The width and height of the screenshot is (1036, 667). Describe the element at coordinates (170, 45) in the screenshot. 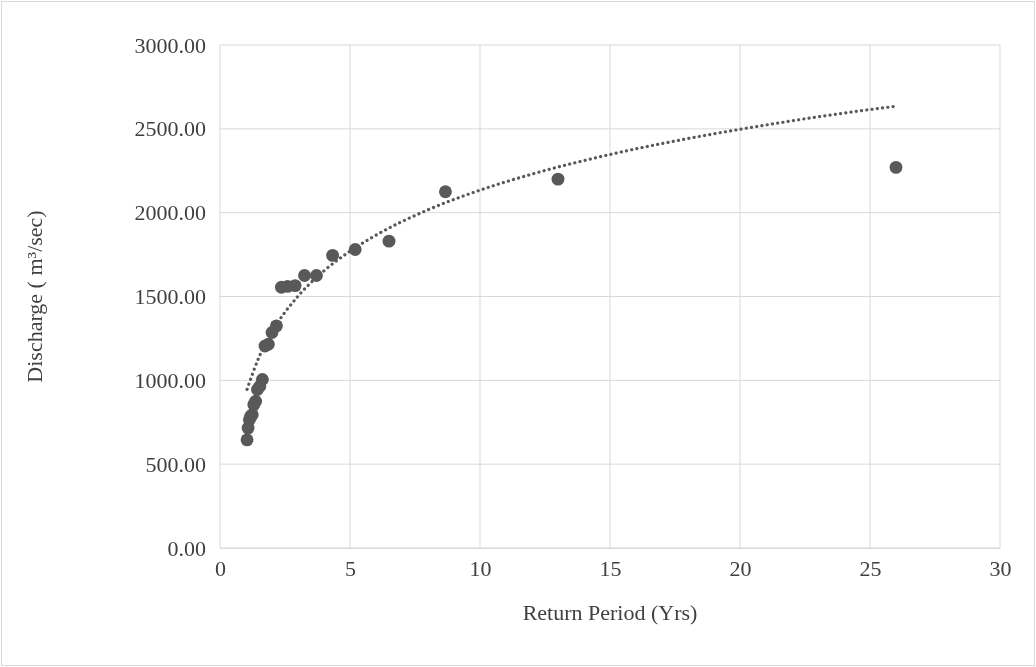

I see `y-tick-label: 3000.00` at that location.